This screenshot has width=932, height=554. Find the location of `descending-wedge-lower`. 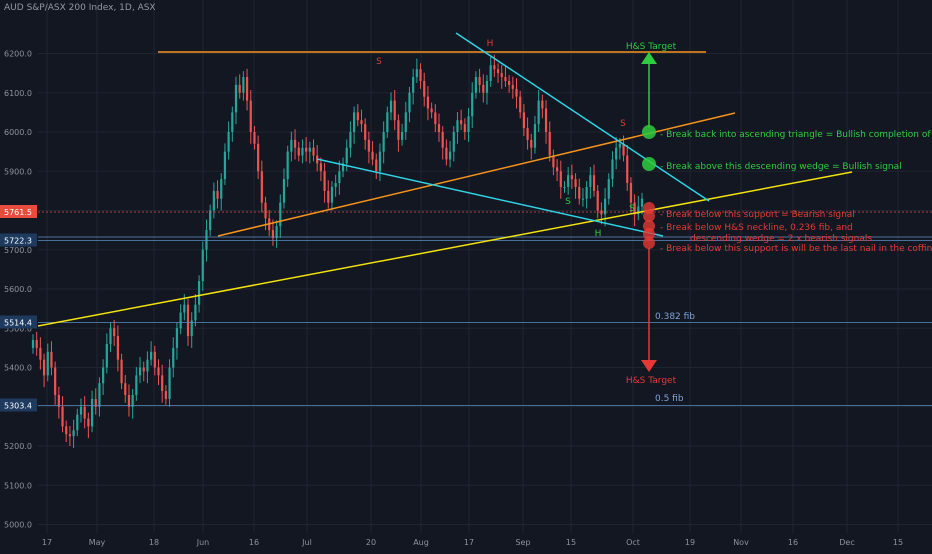

descending-wedge-lower is located at coordinates (490, 197).